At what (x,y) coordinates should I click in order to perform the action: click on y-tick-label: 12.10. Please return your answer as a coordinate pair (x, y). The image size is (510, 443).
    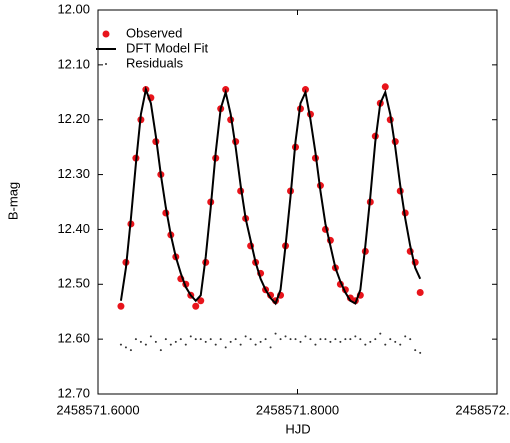
    Looking at the image, I should click on (73, 63).